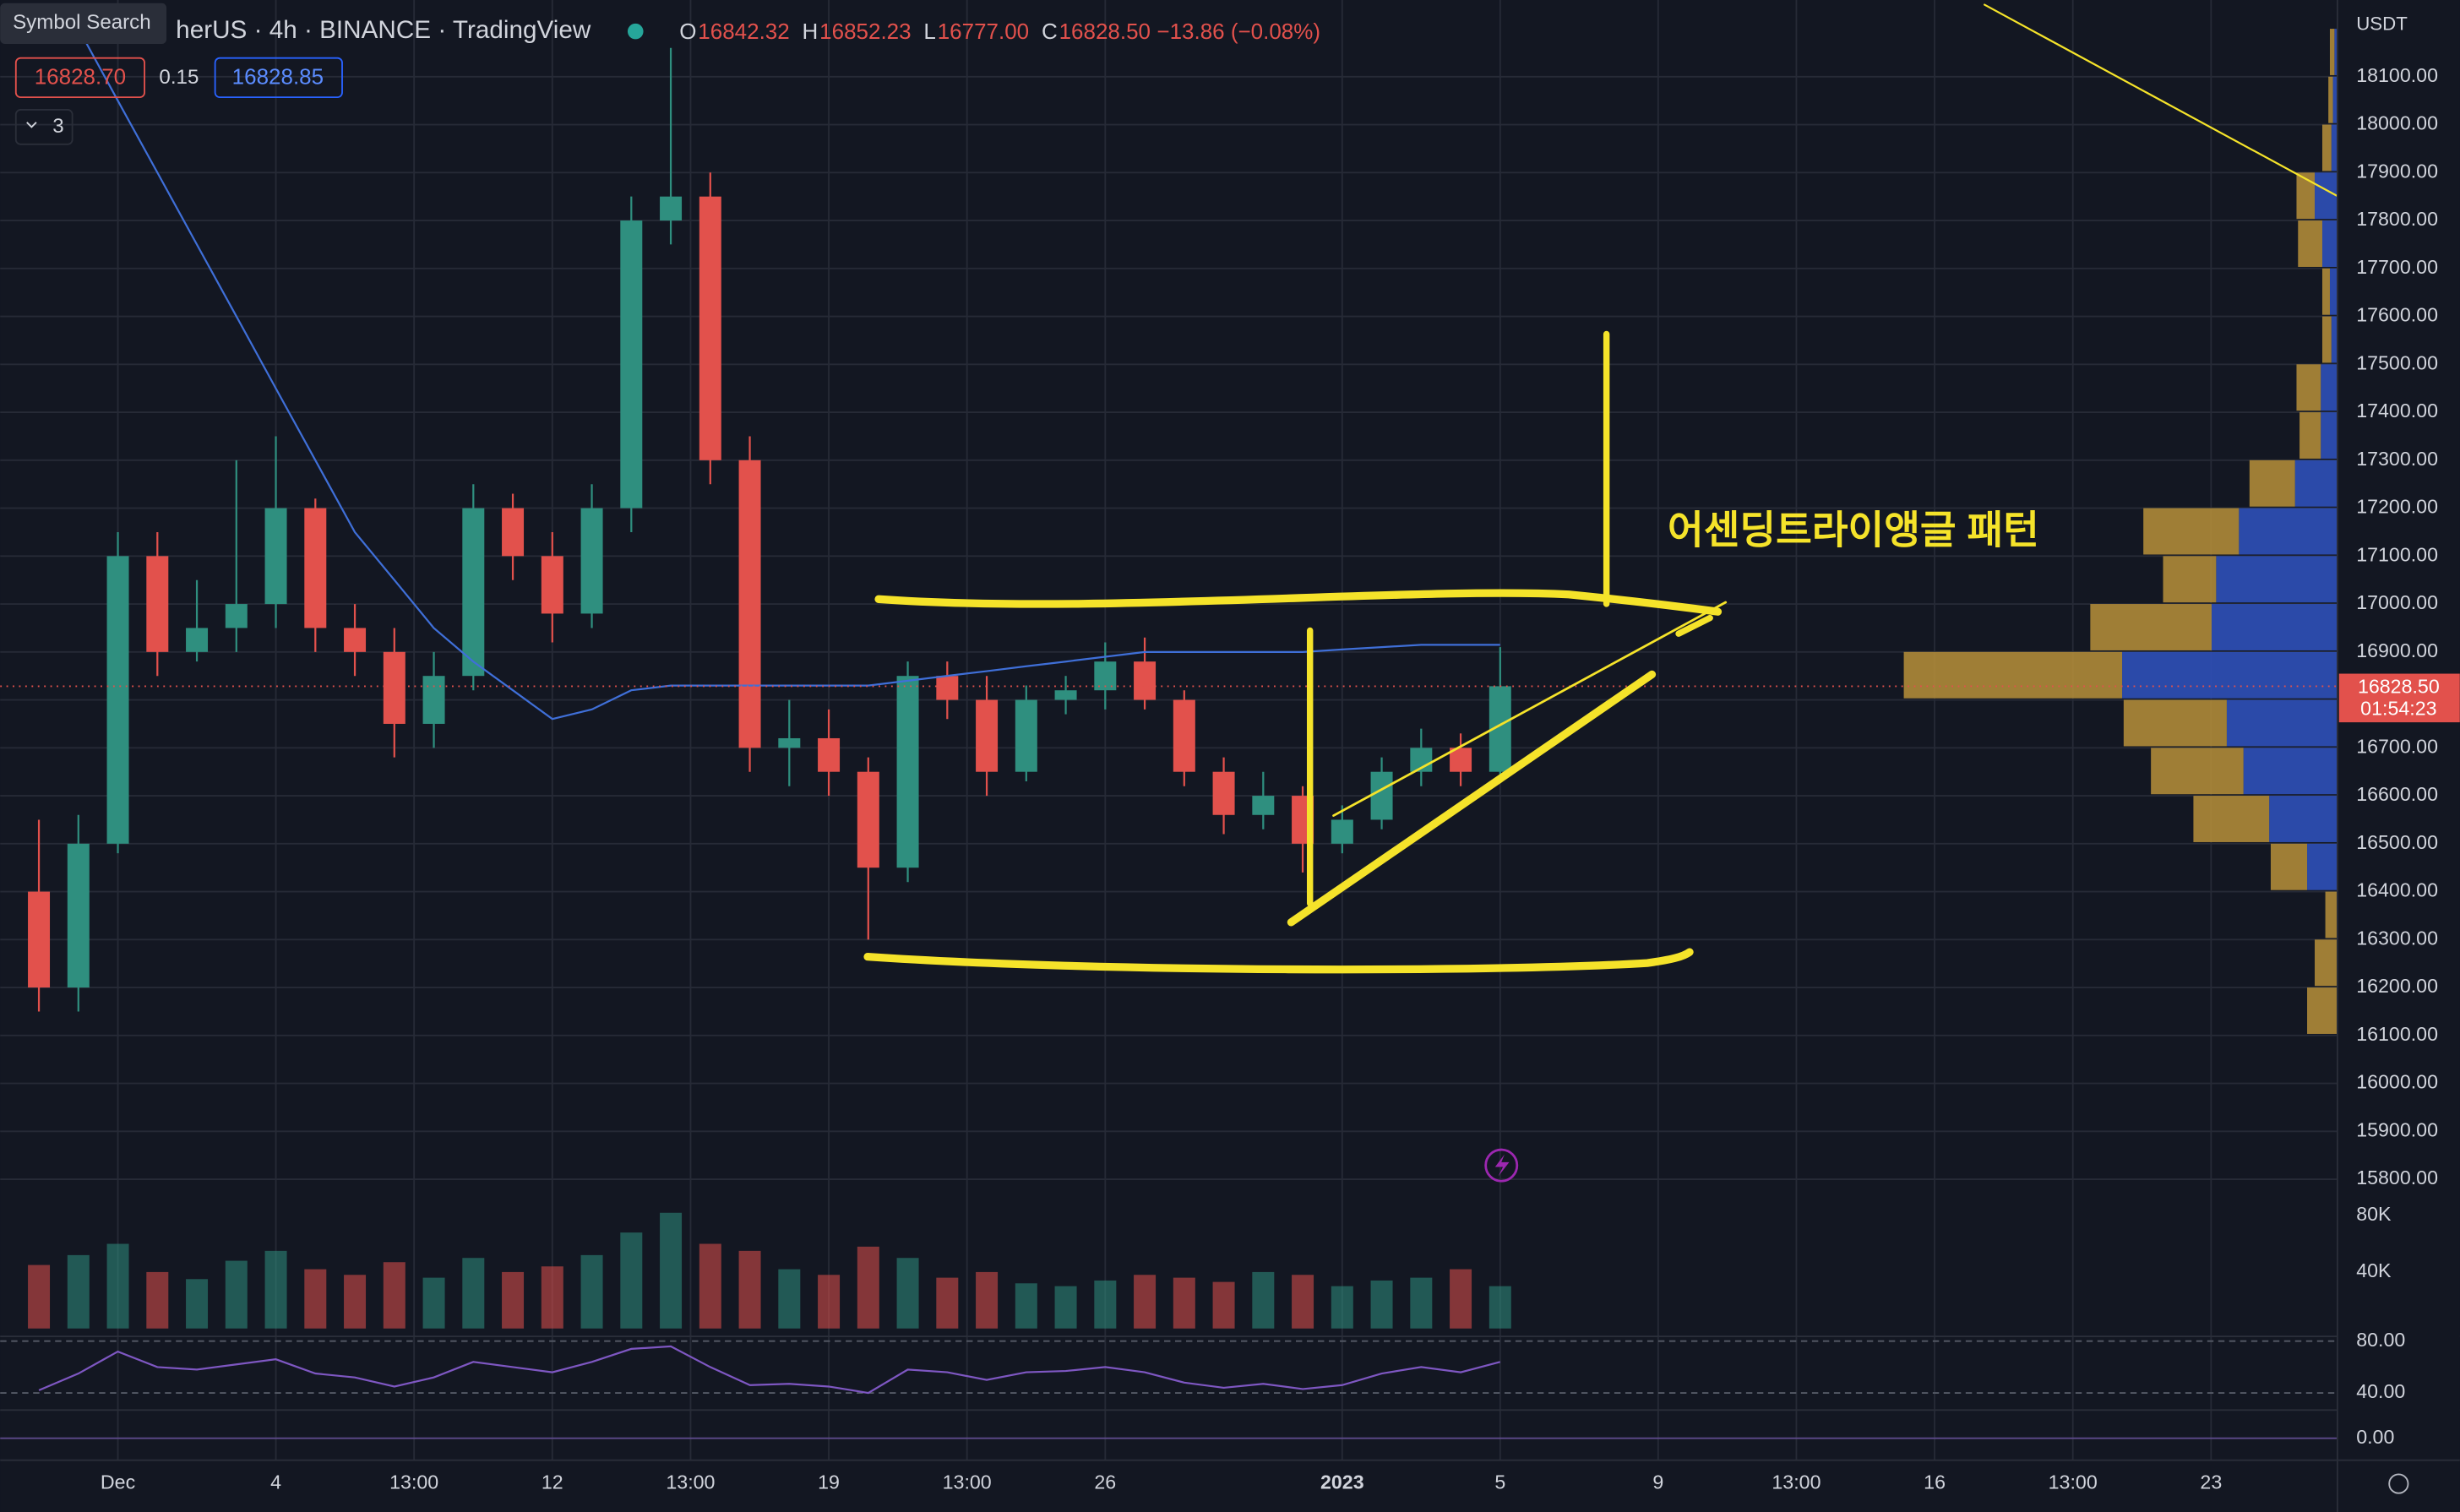 The width and height of the screenshot is (2460, 1512). I want to click on x-tick-label: Dec, so click(118, 1482).